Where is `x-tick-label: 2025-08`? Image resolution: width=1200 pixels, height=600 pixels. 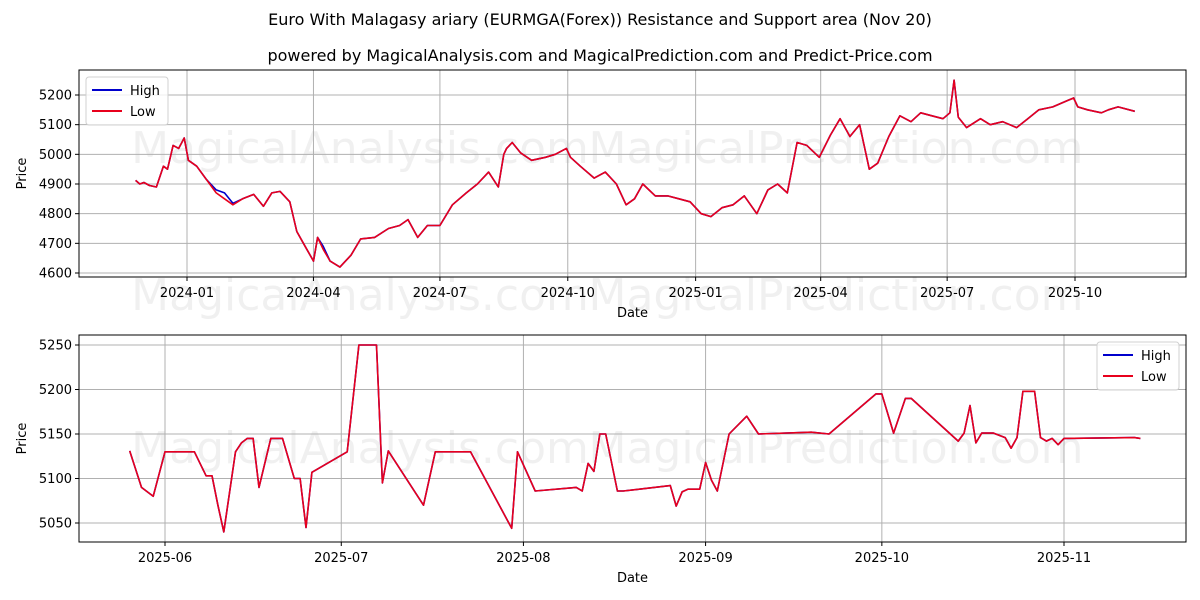 x-tick-label: 2025-08 is located at coordinates (523, 558).